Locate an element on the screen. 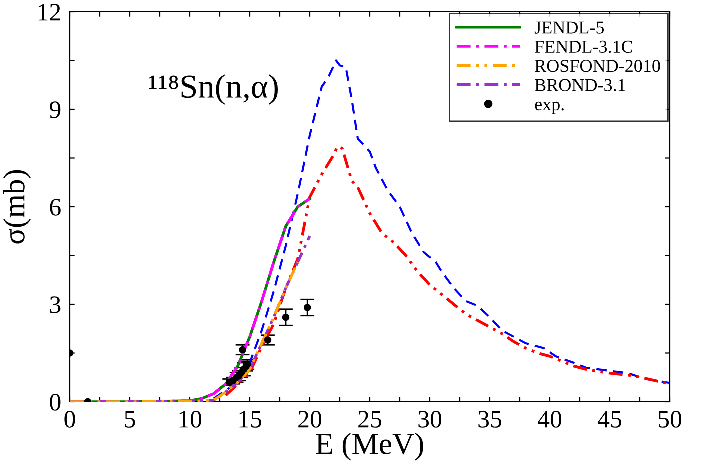 This screenshot has height=464, width=706. annotation: ¹¹⁸Sn(n,α) is located at coordinates (213, 89).